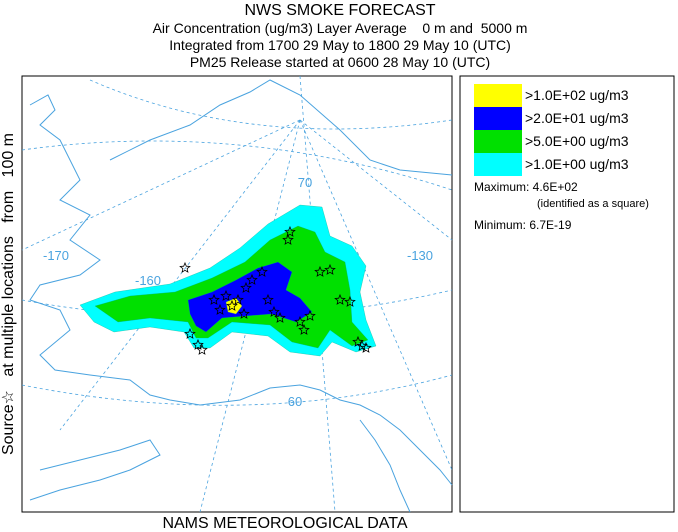  Describe the element at coordinates (305, 182) in the screenshot. I see `latitude-label: 70` at that location.